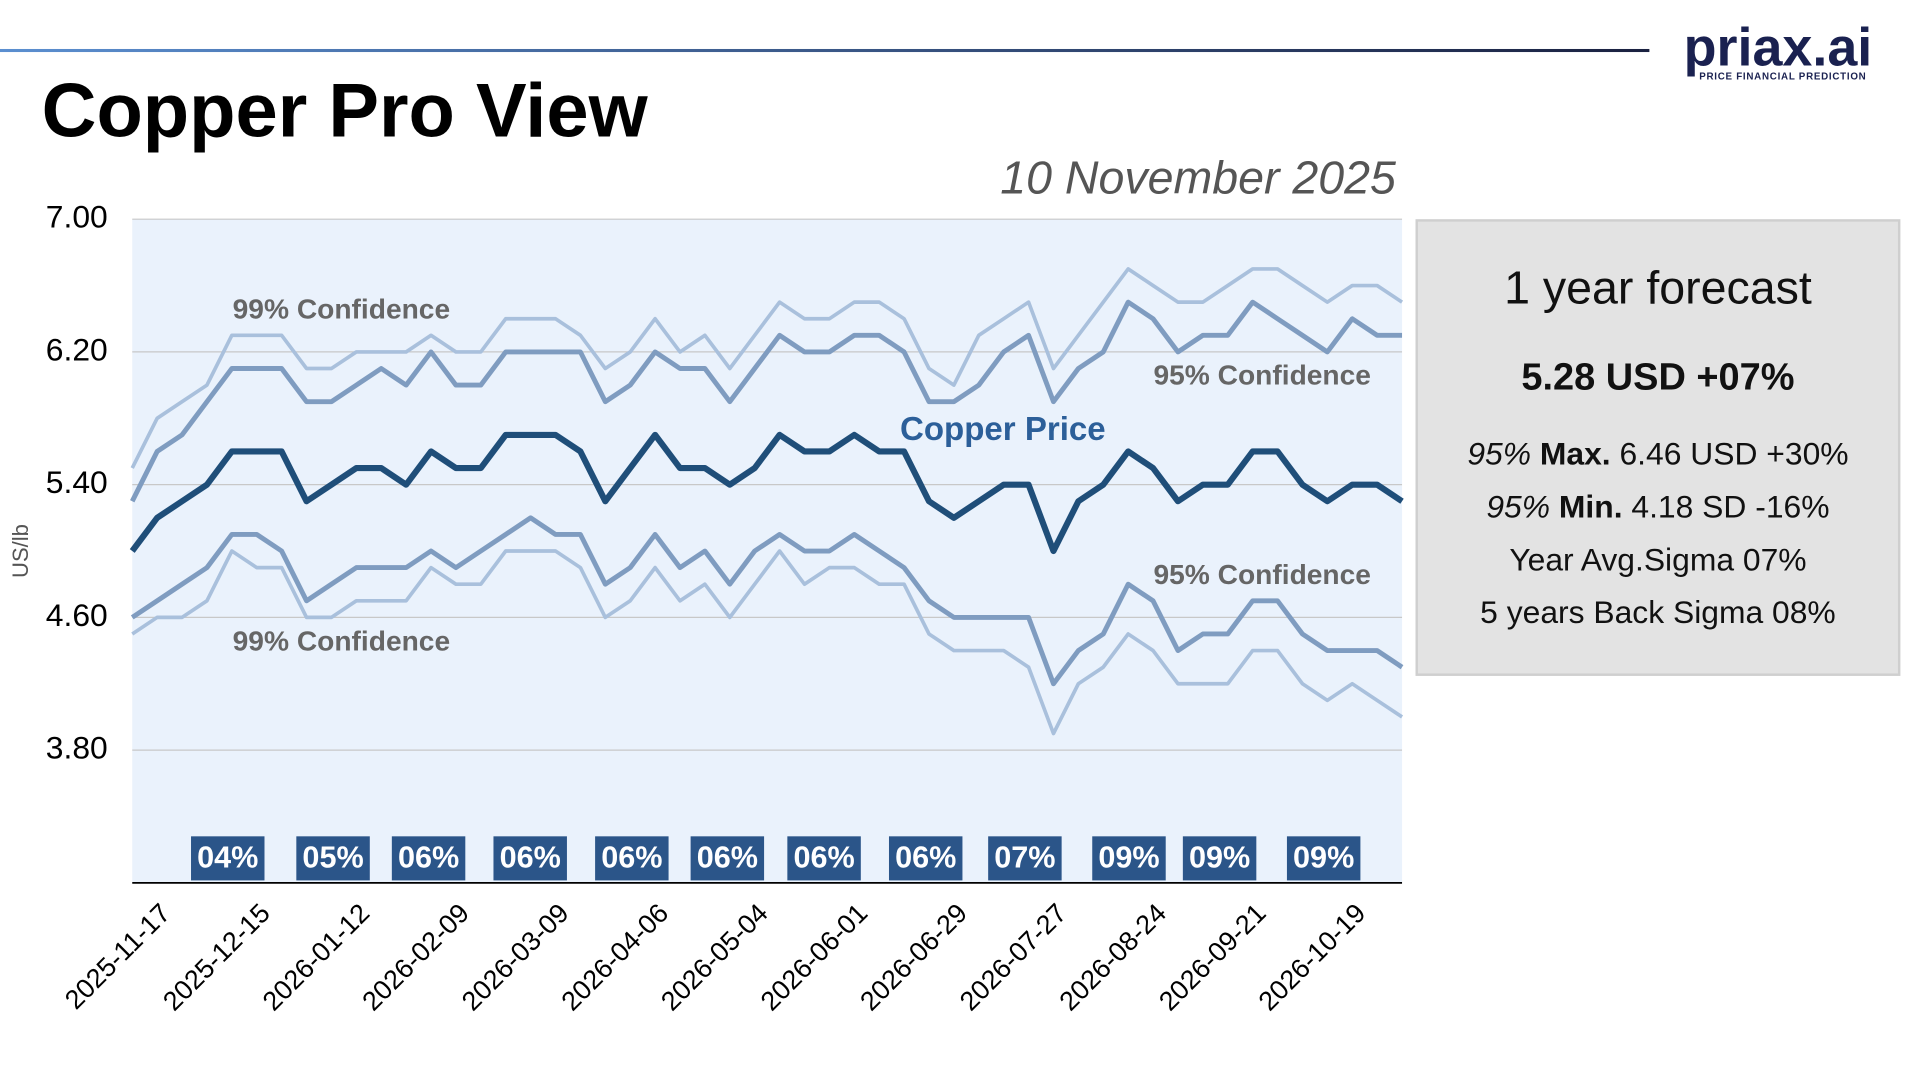 The width and height of the screenshot is (1920, 1080). Describe the element at coordinates (1198, 178) in the screenshot. I see `date: 10 November 2025` at that location.